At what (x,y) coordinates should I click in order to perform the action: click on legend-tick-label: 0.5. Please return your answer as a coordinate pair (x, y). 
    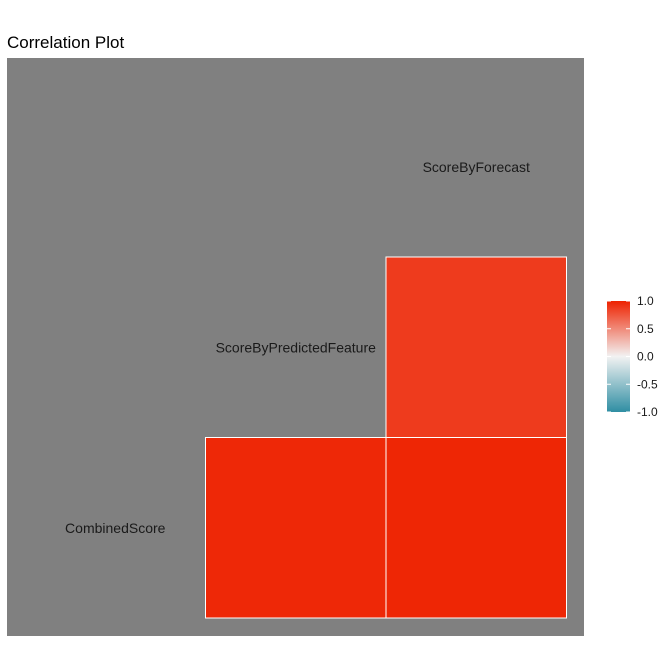
    Looking at the image, I should click on (645, 329).